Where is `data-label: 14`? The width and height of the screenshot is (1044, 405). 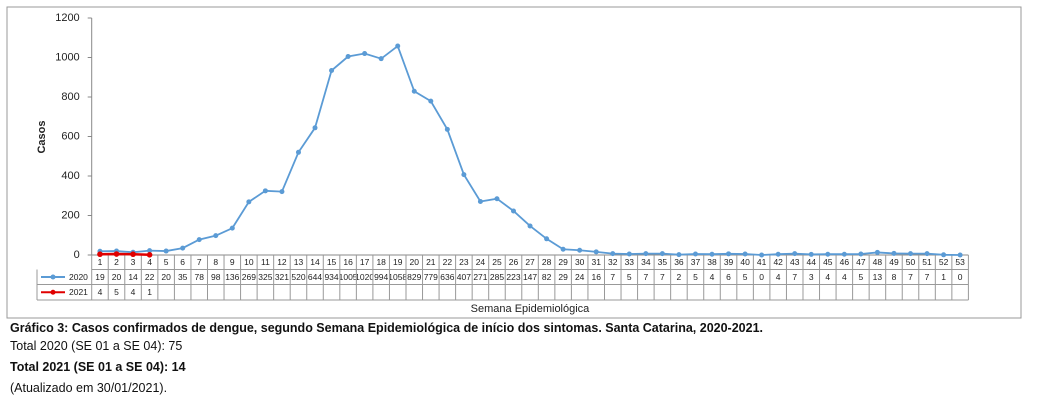
data-label: 14 is located at coordinates (133, 277).